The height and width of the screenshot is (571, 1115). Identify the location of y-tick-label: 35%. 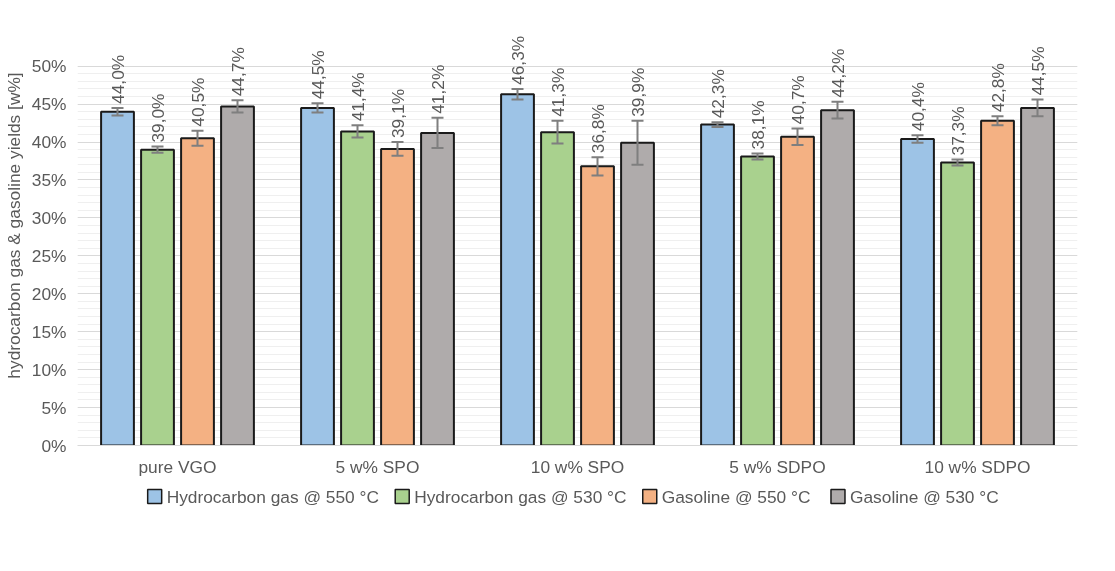
(49, 179).